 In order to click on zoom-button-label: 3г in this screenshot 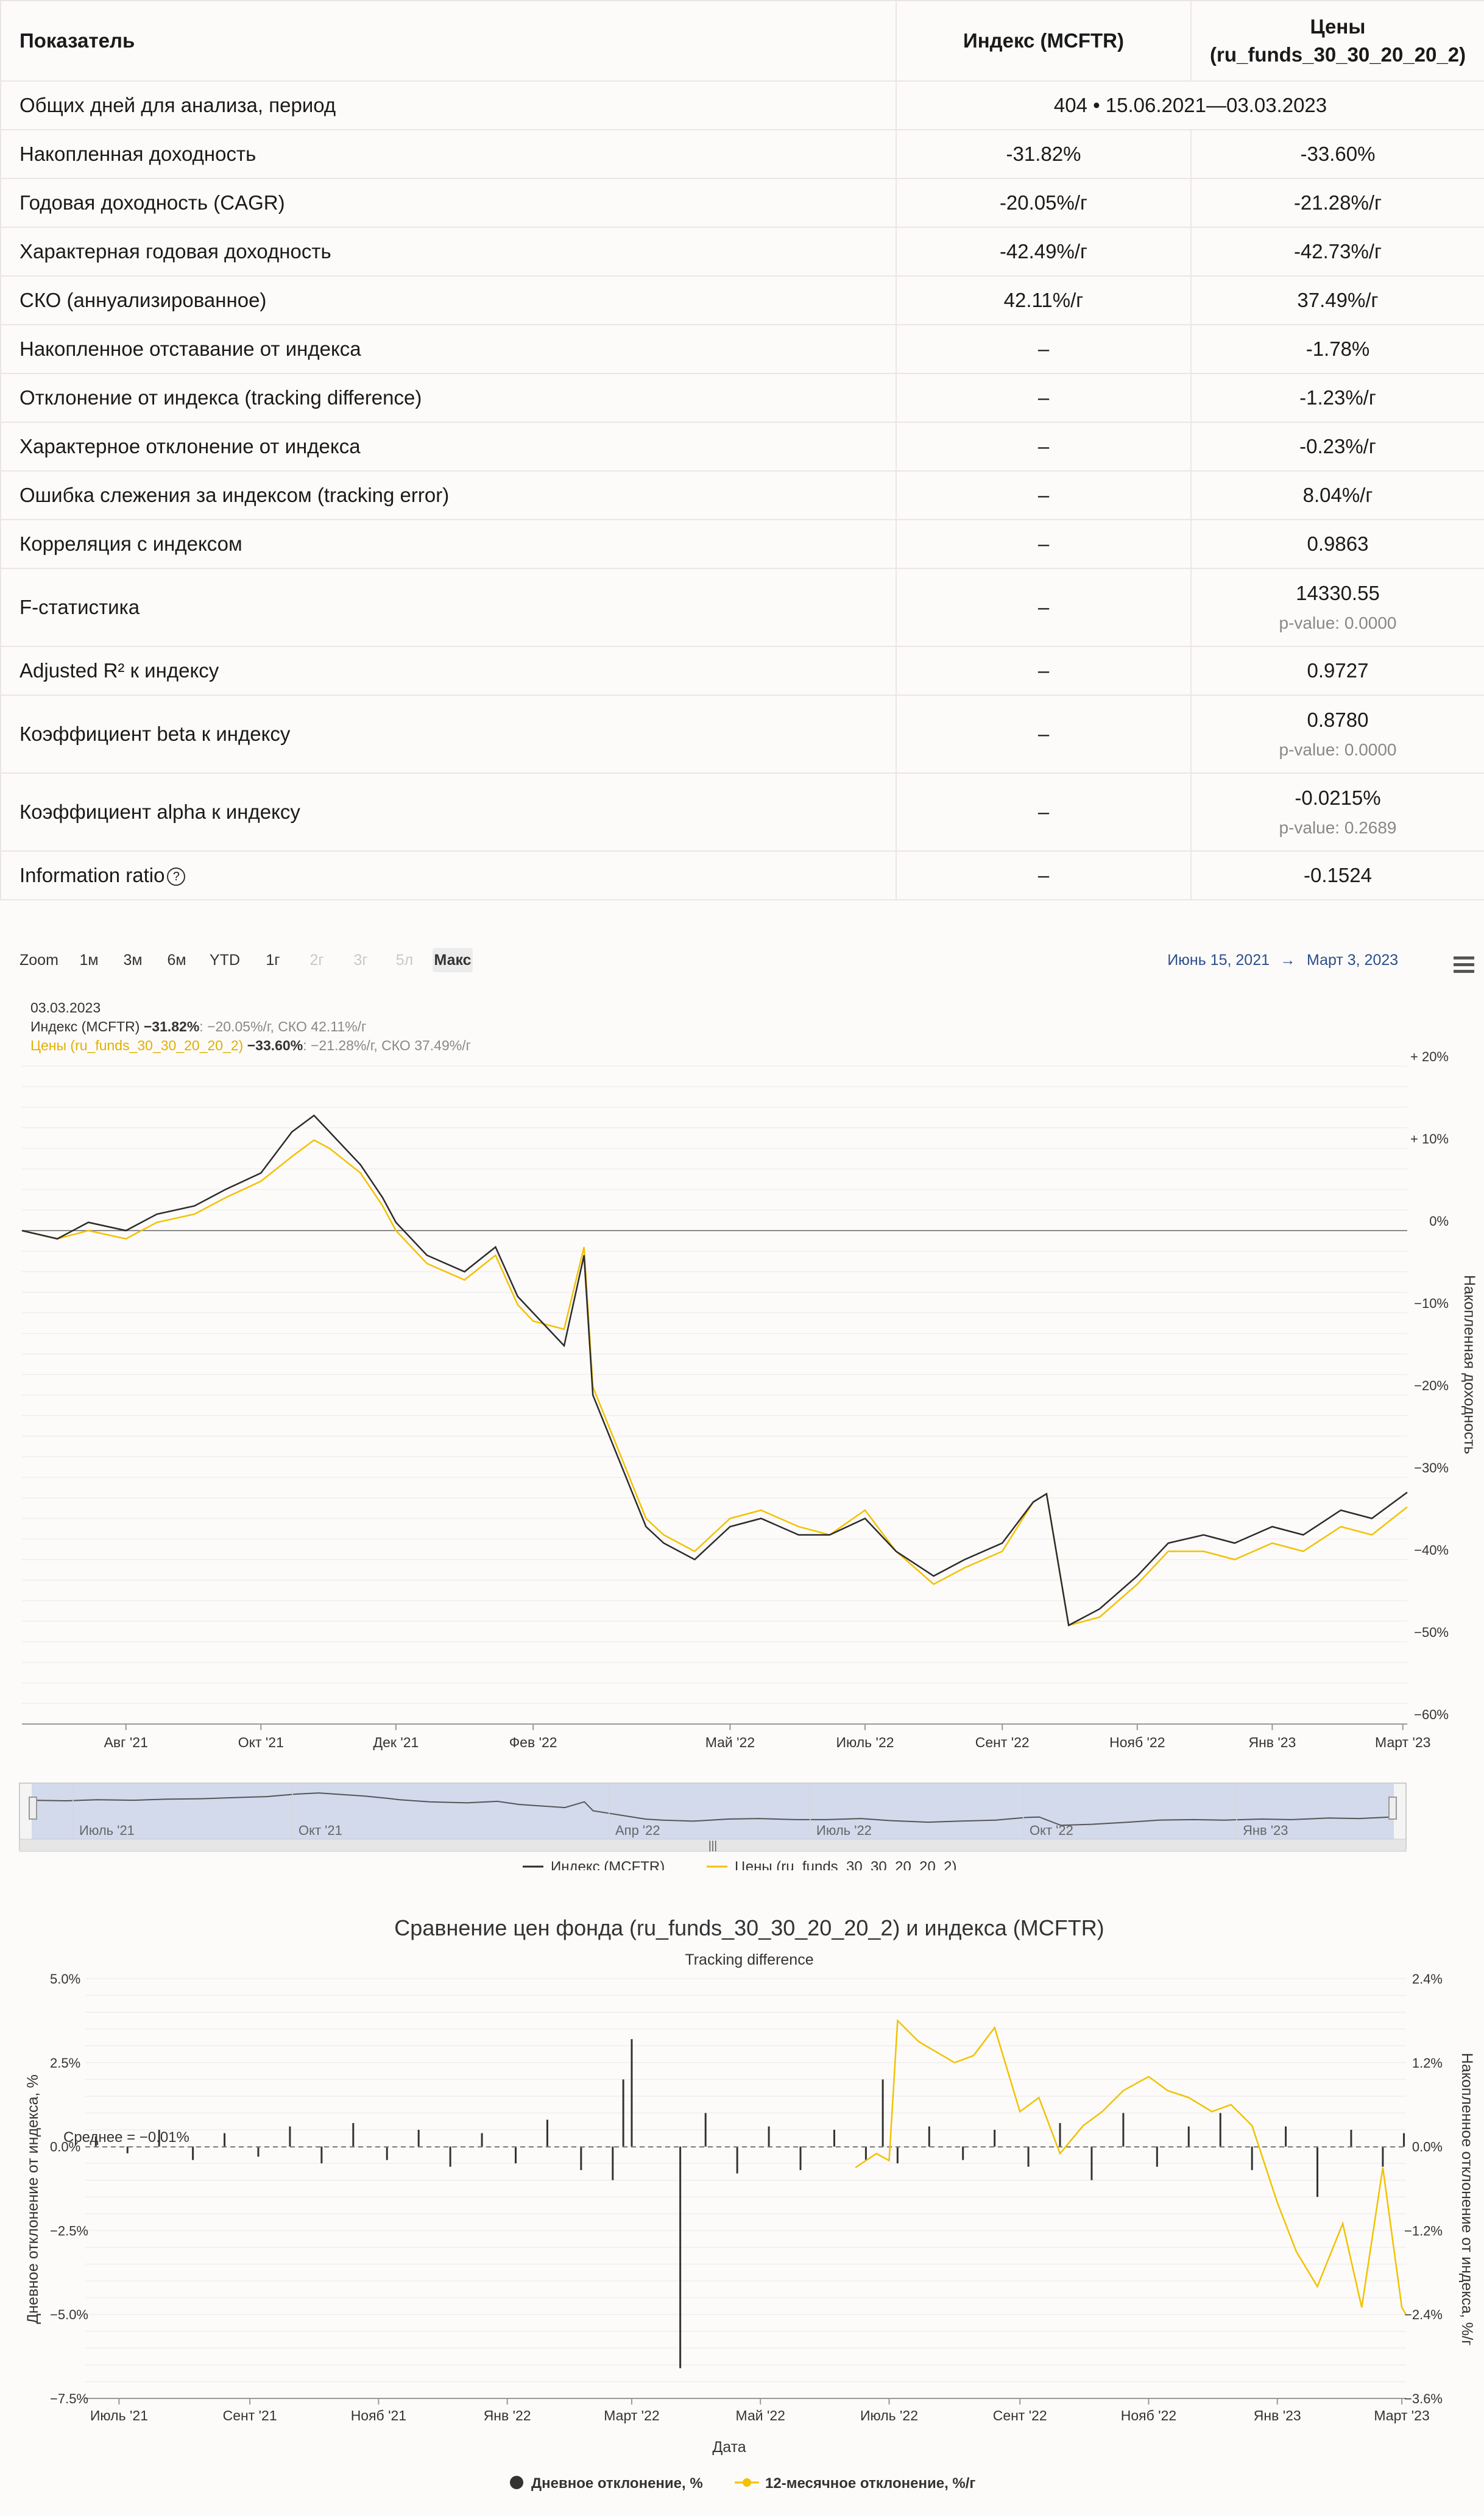, I will do `click(360, 960)`.